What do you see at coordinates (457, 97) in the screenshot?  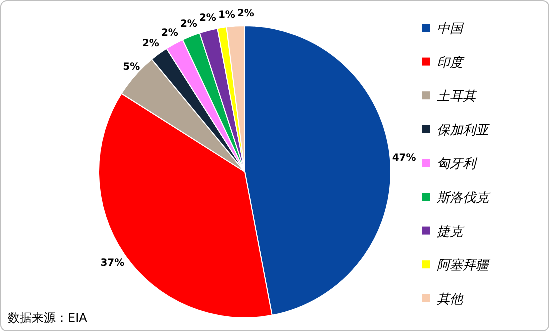 I see `legend-label: 土耳其` at bounding box center [457, 97].